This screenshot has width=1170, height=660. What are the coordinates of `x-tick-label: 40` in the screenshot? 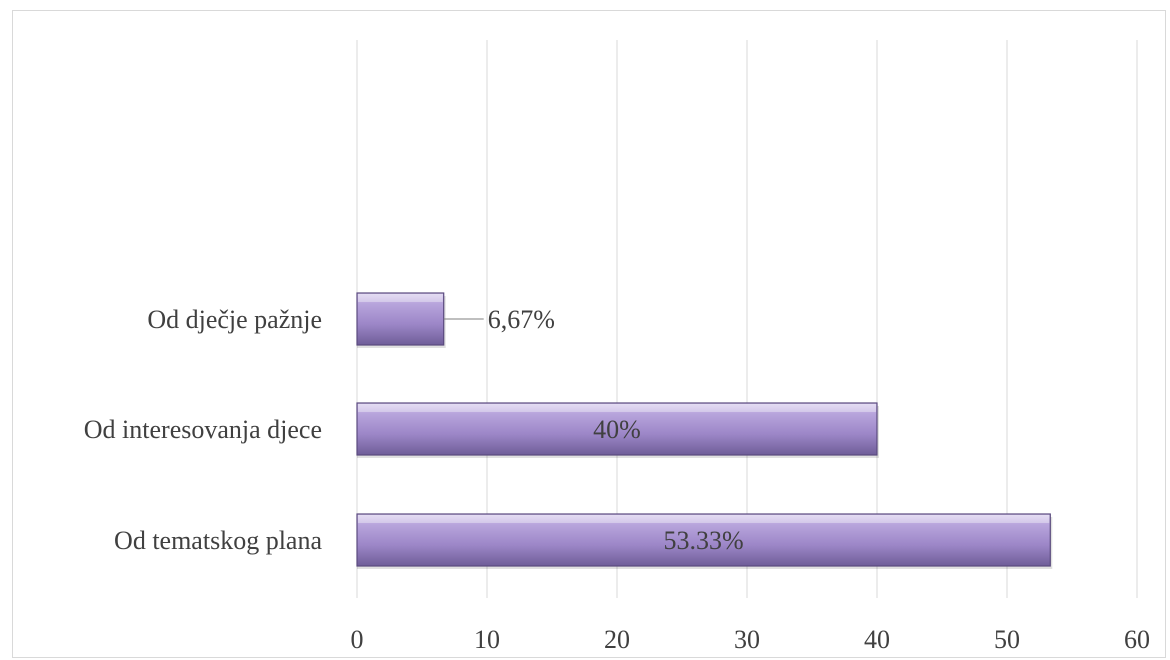 It's located at (877, 639).